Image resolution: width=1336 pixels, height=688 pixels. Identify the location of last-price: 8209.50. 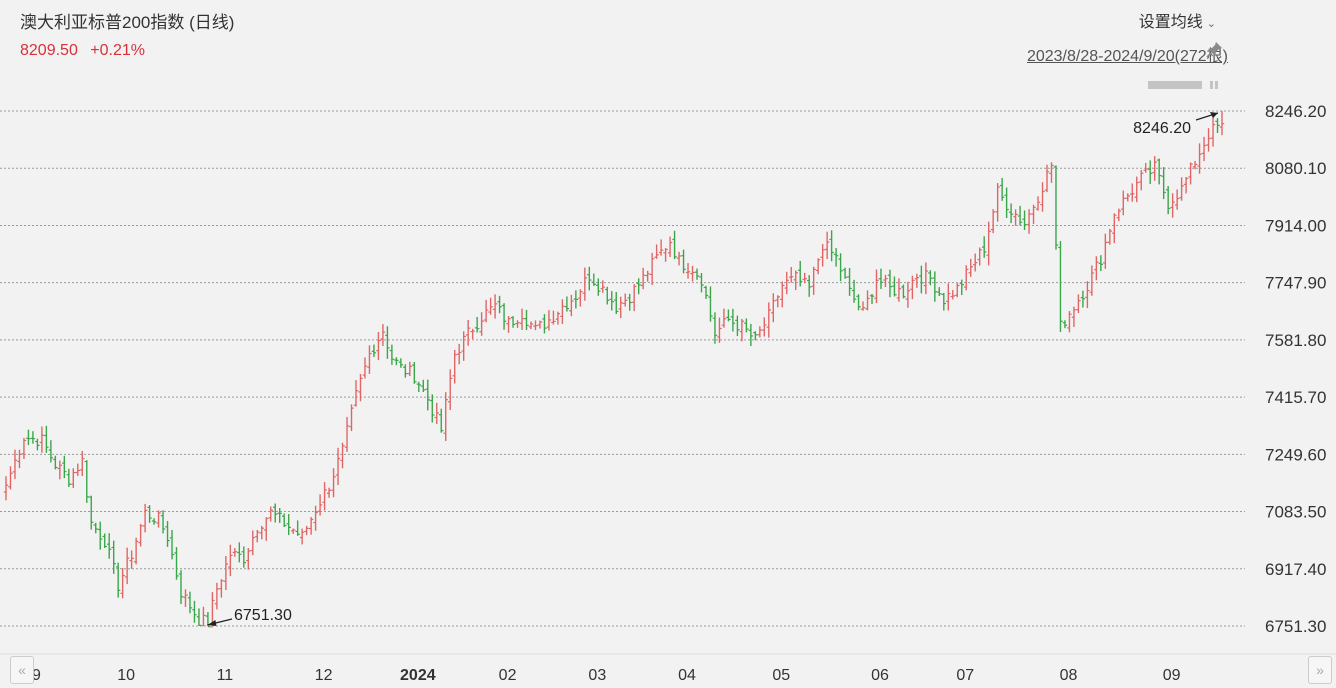
(49, 50).